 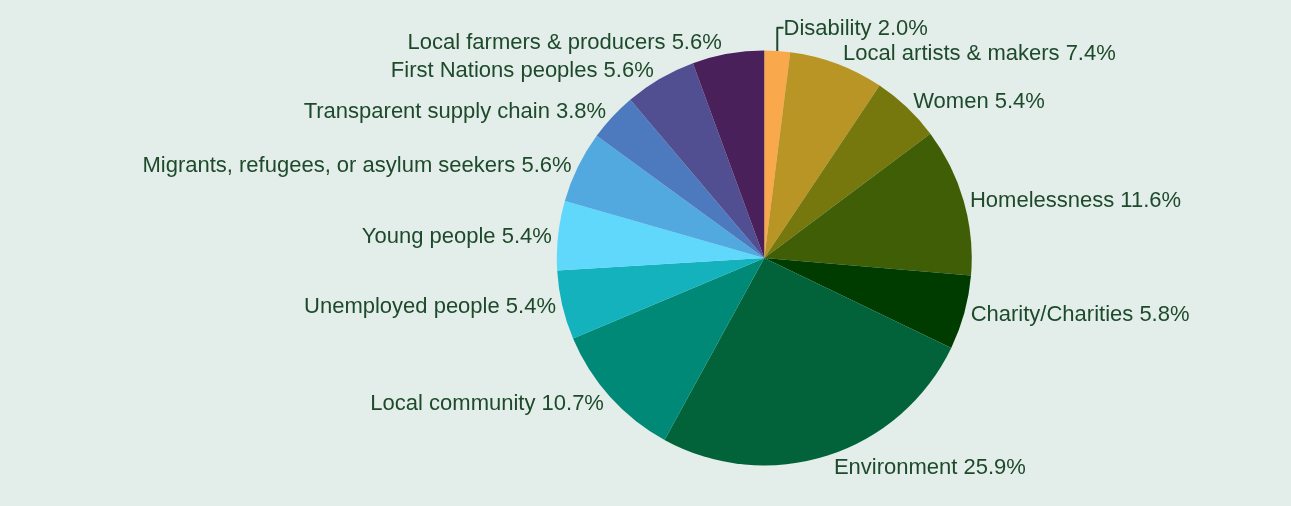 I want to click on slice-label: Environment 25.9%, so click(x=929, y=467).